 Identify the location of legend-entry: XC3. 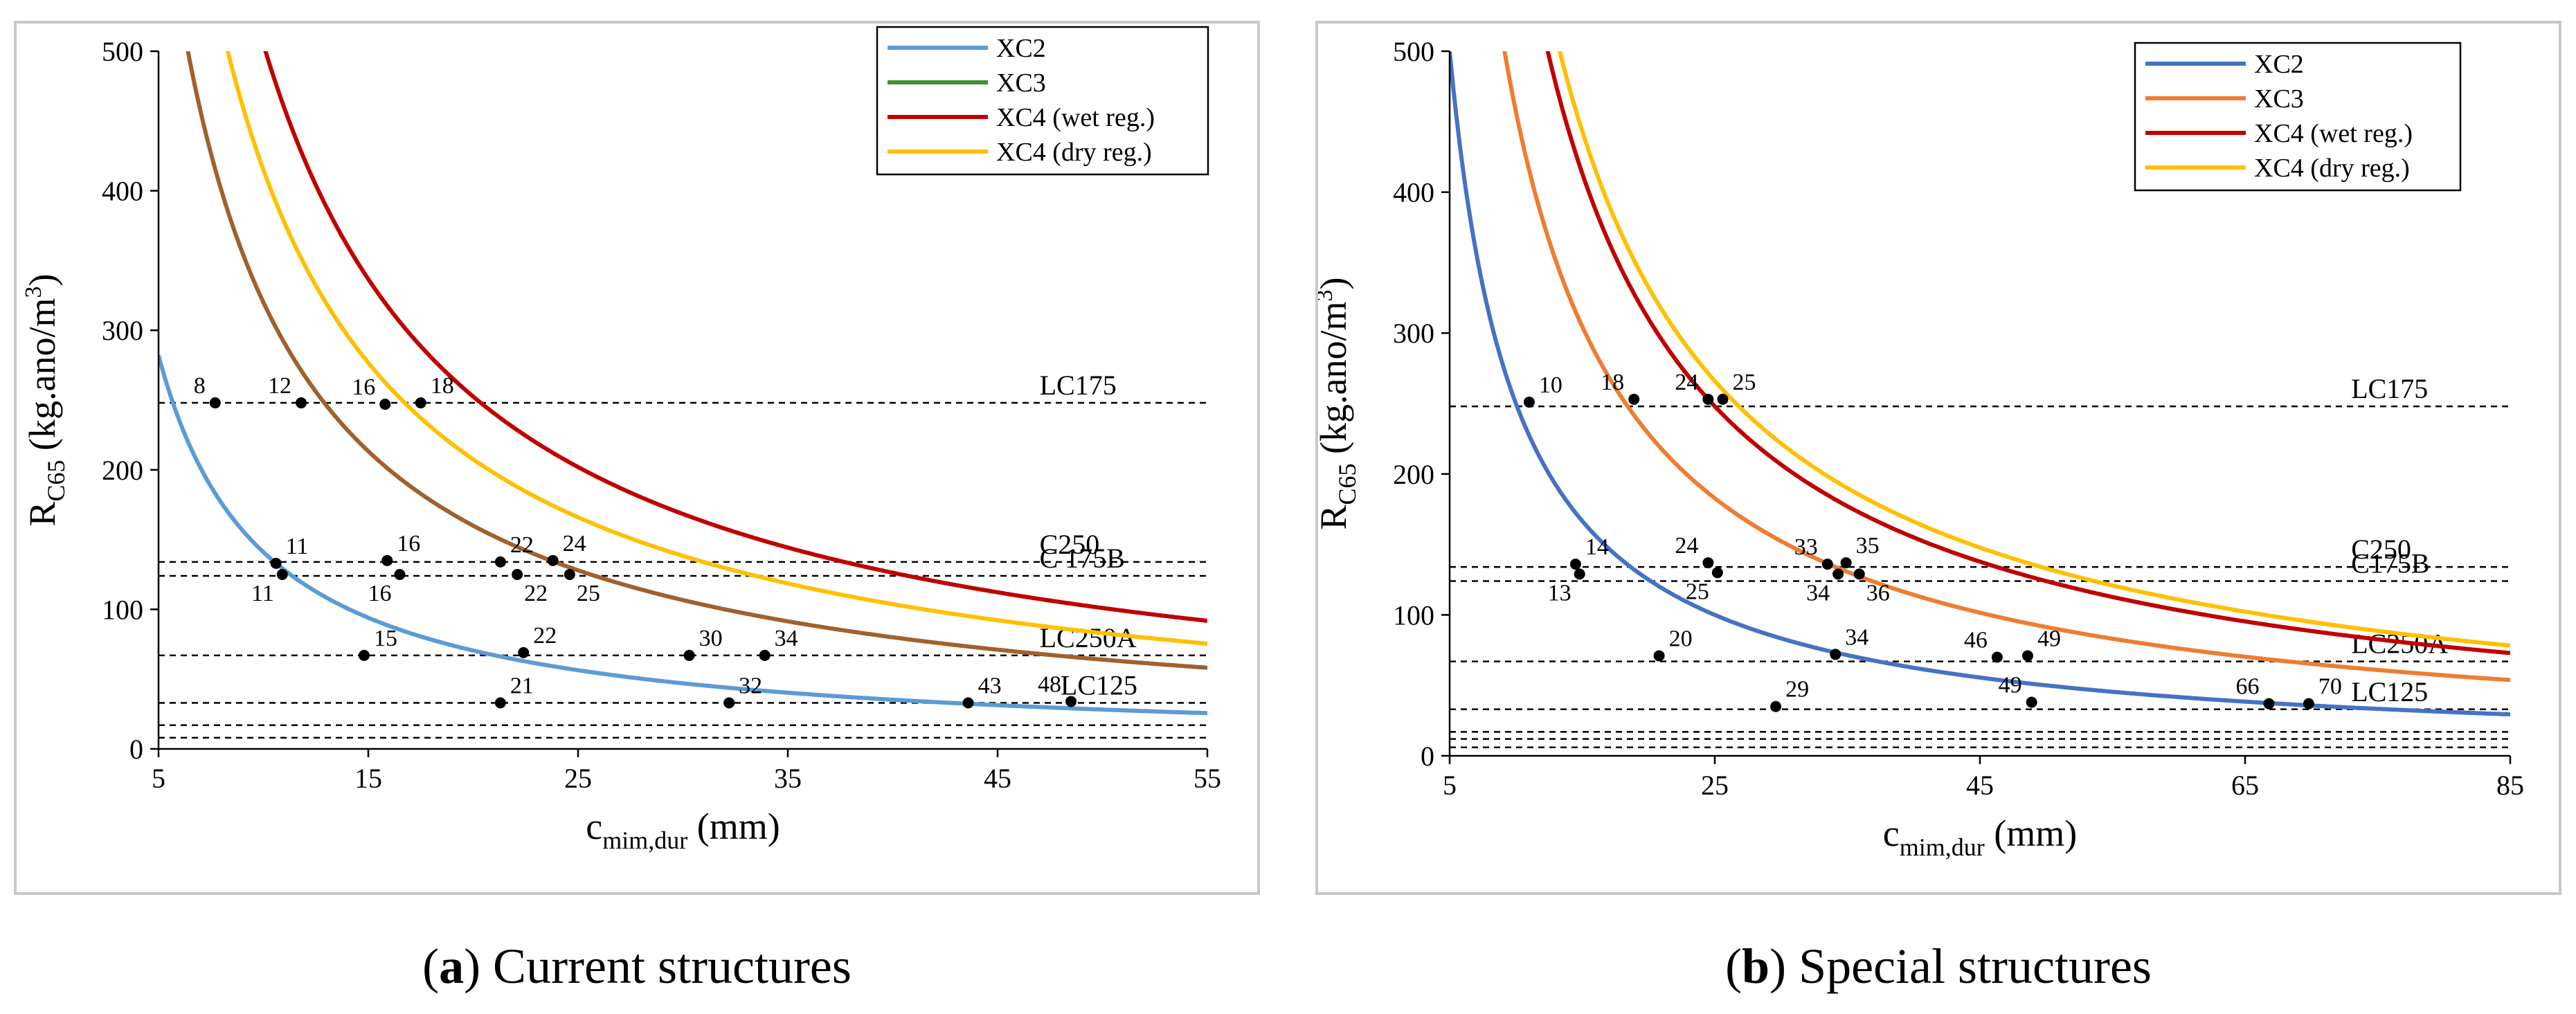
(2279, 99).